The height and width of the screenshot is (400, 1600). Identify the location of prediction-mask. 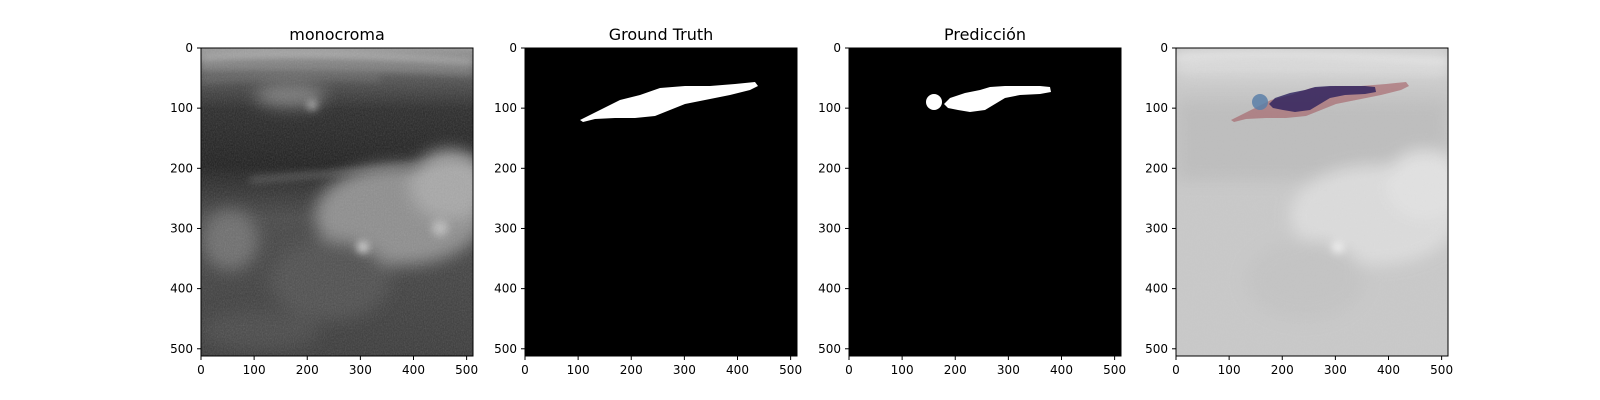
(997, 99).